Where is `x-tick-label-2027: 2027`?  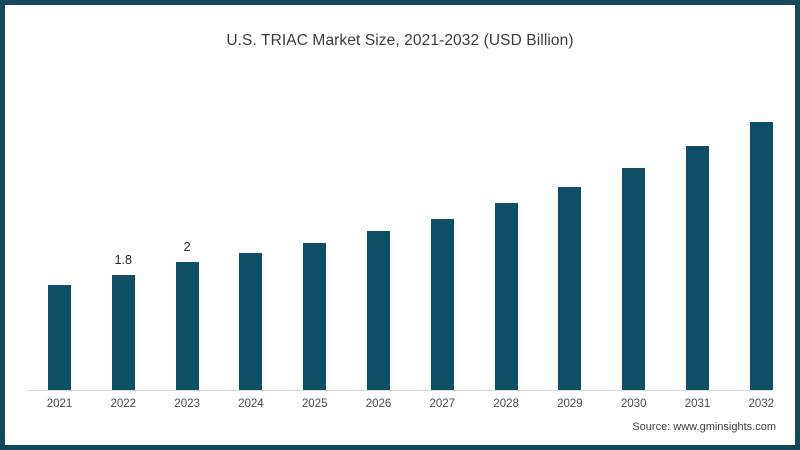 x-tick-label-2027: 2027 is located at coordinates (442, 404).